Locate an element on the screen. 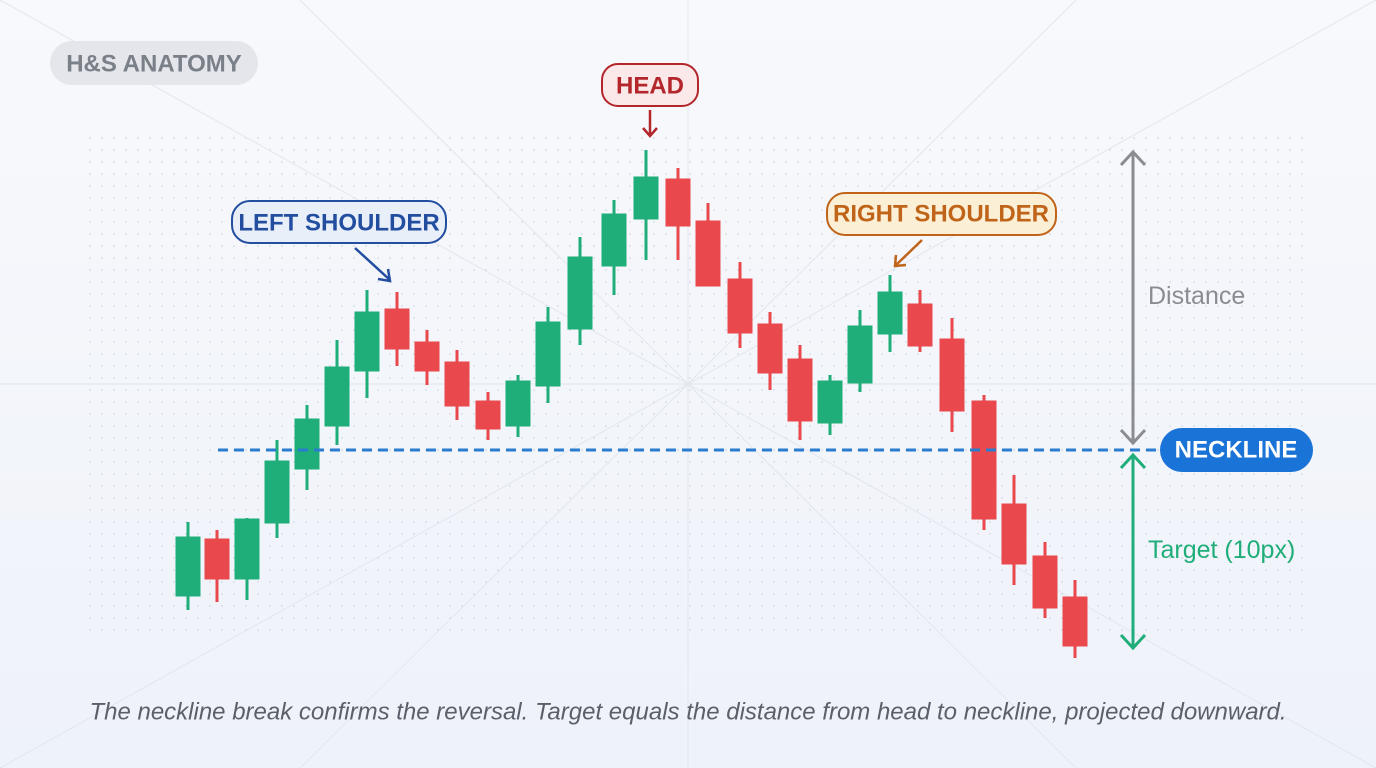  right-shoulder-label: RIGHT SHOULDER is located at coordinates (941, 214).